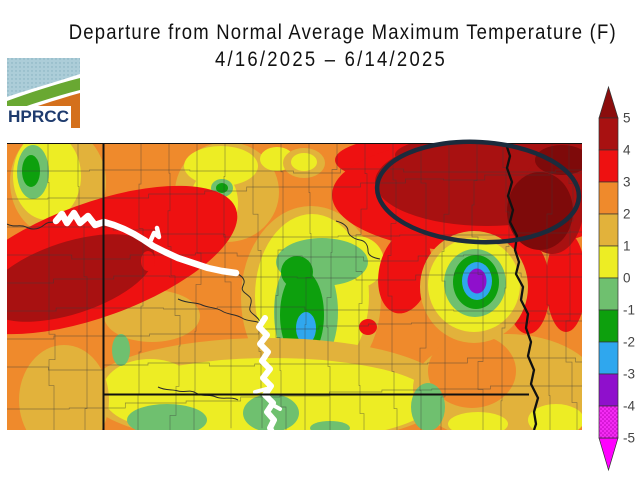 The width and height of the screenshot is (640, 480). Describe the element at coordinates (266, 372) in the screenshot. I see `lake-oahe` at that location.